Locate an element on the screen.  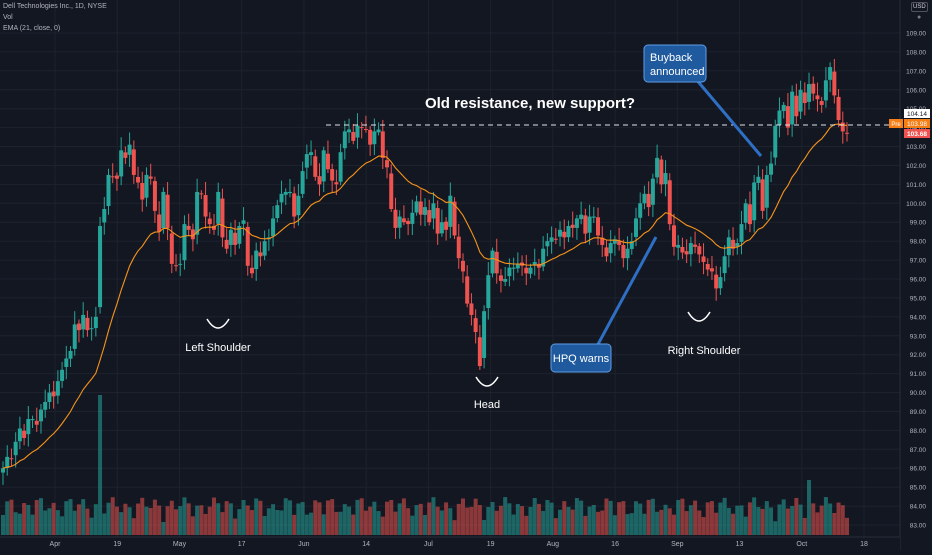
x-tick-label: Jul is located at coordinates (428, 544).